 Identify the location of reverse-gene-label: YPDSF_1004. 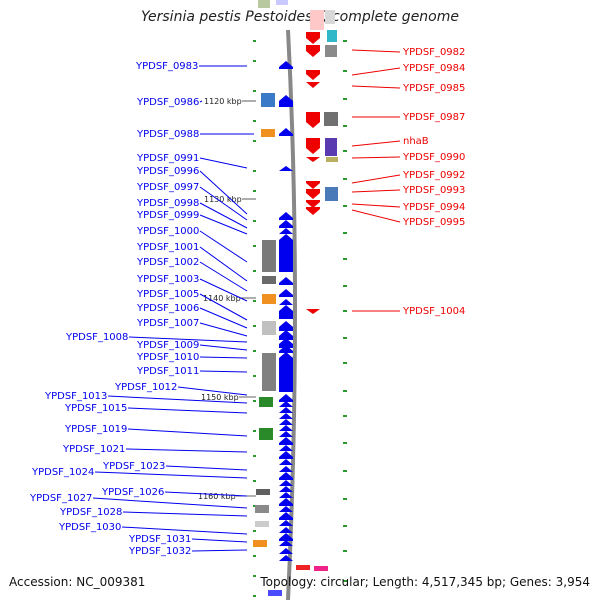
(433, 311).